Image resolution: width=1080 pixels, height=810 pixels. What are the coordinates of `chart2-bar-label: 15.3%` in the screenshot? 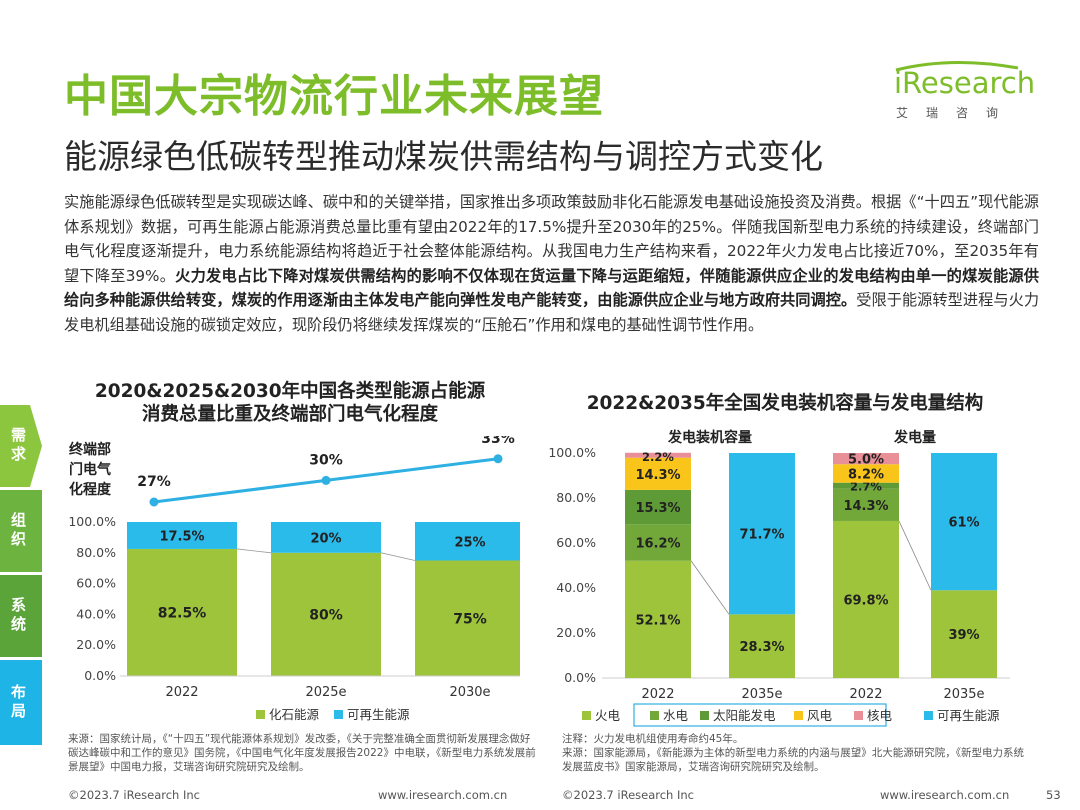 It's located at (657, 508).